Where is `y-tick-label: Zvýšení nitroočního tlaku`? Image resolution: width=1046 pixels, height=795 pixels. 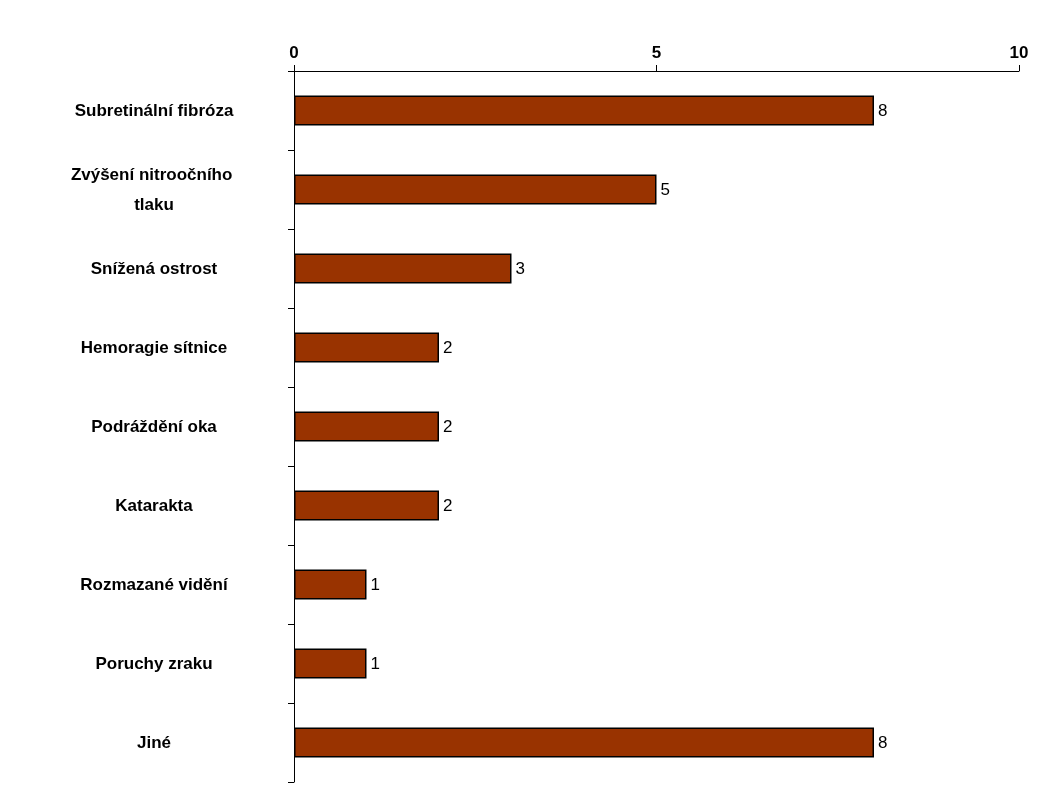
y-tick-label: Zvýšení nitroočního tlaku is located at coordinates (154, 189).